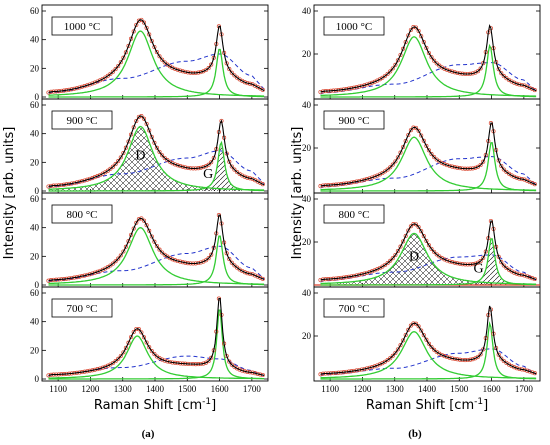 This screenshot has width=550, height=445. Describe the element at coordinates (37, 285) in the screenshot. I see `y-tick-label: 0` at that location.